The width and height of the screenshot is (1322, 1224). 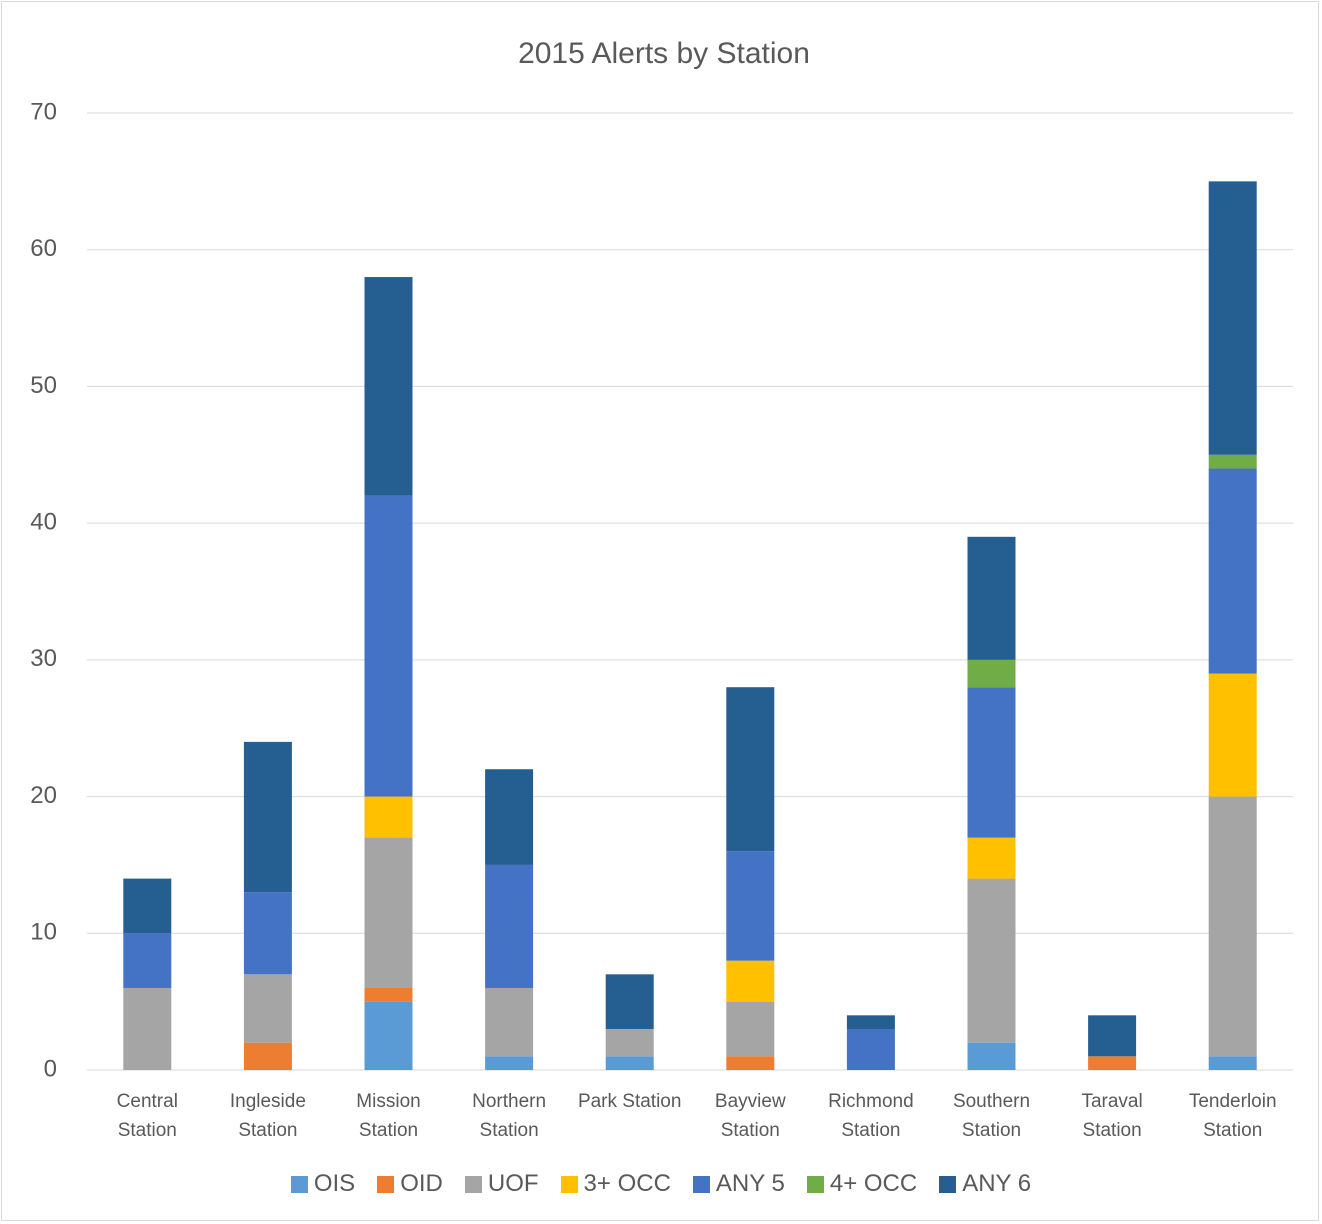 What do you see at coordinates (513, 1183) in the screenshot?
I see `legend-label: UOF` at bounding box center [513, 1183].